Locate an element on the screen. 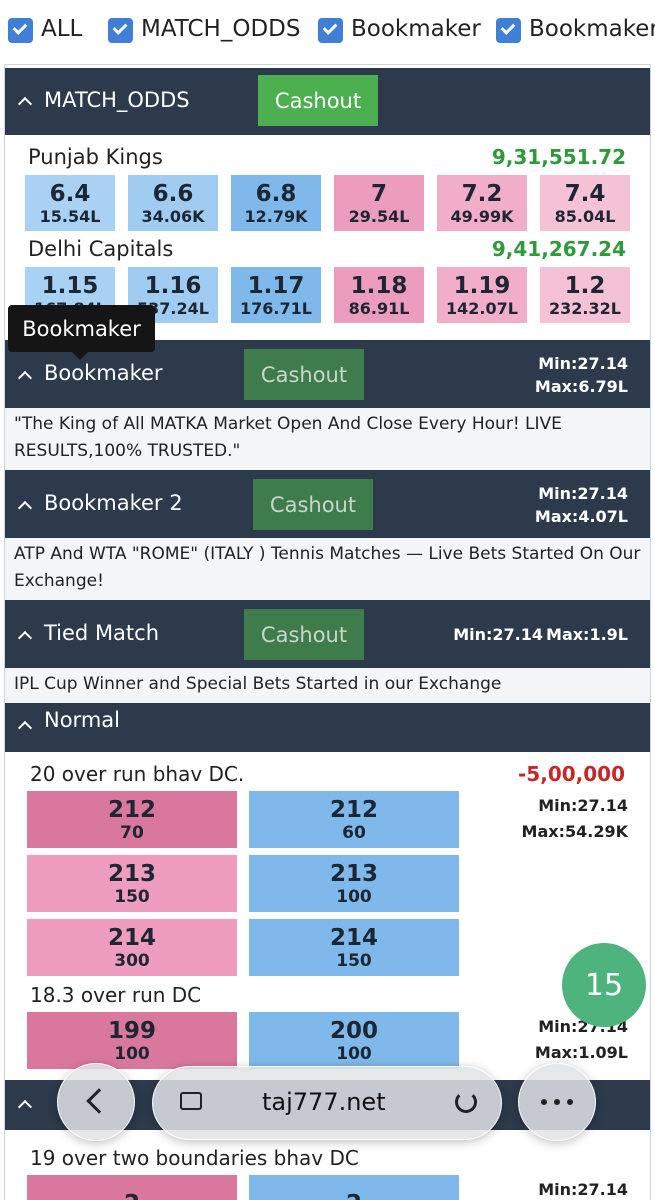  odds-box: 6.6 34.06K is located at coordinates (173, 203).